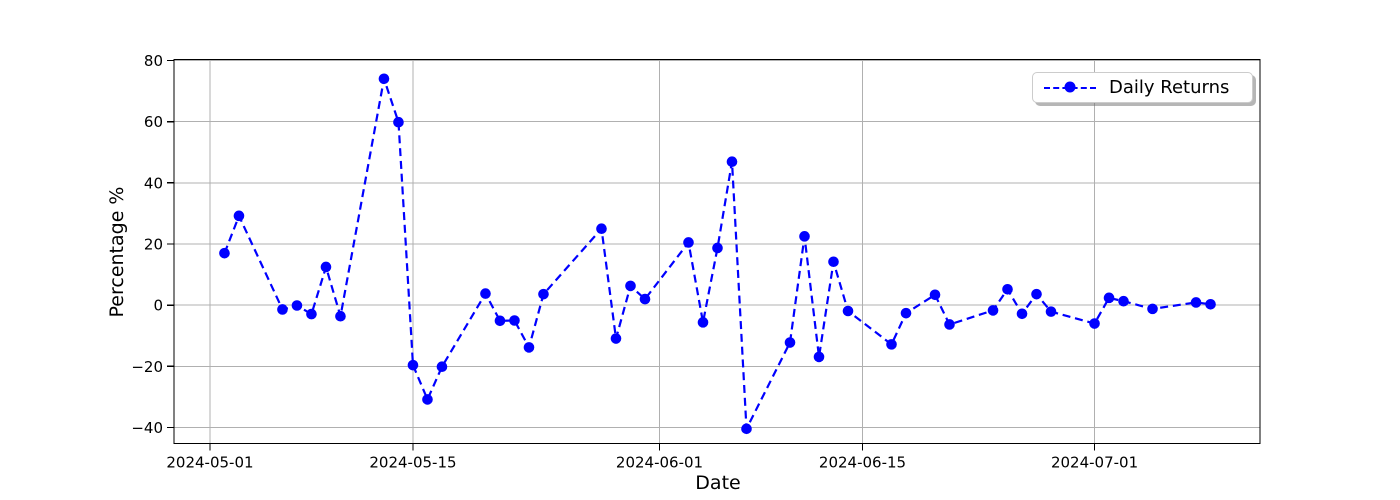 The image size is (1400, 500). What do you see at coordinates (153, 245) in the screenshot?
I see `y-tick-label: 20` at bounding box center [153, 245].